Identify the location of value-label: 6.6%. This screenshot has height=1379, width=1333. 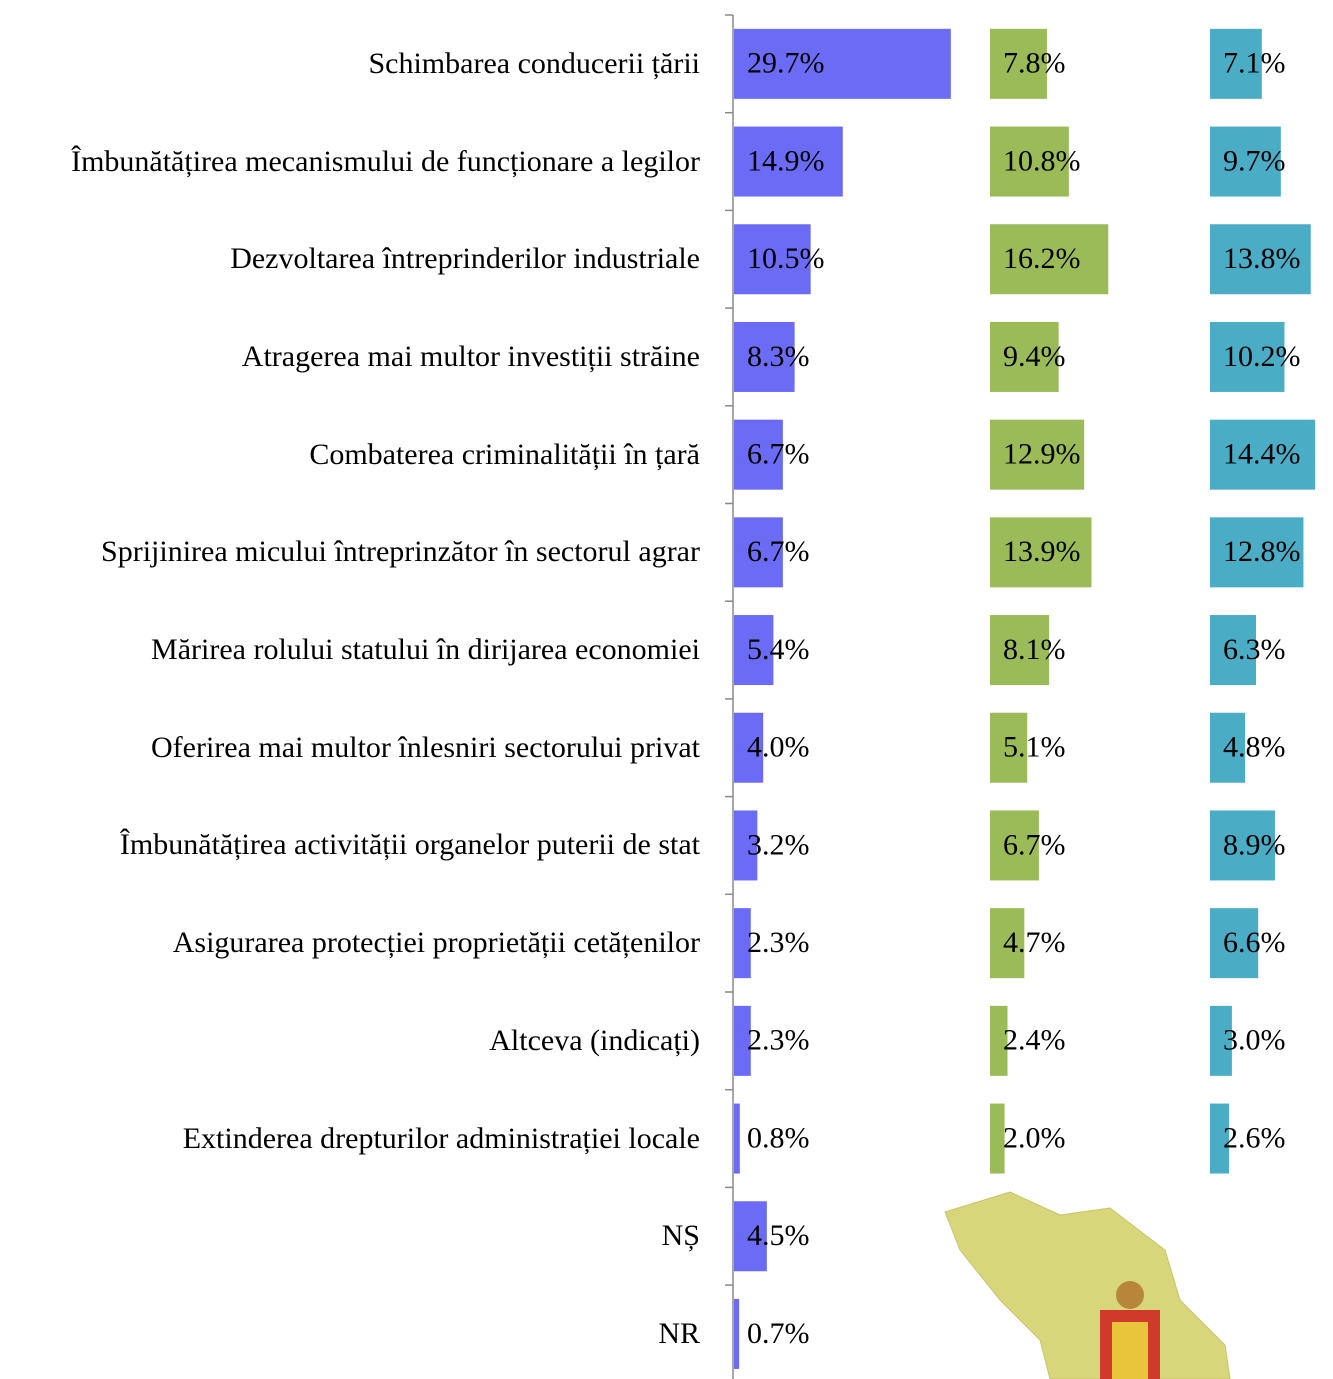
(1254, 942).